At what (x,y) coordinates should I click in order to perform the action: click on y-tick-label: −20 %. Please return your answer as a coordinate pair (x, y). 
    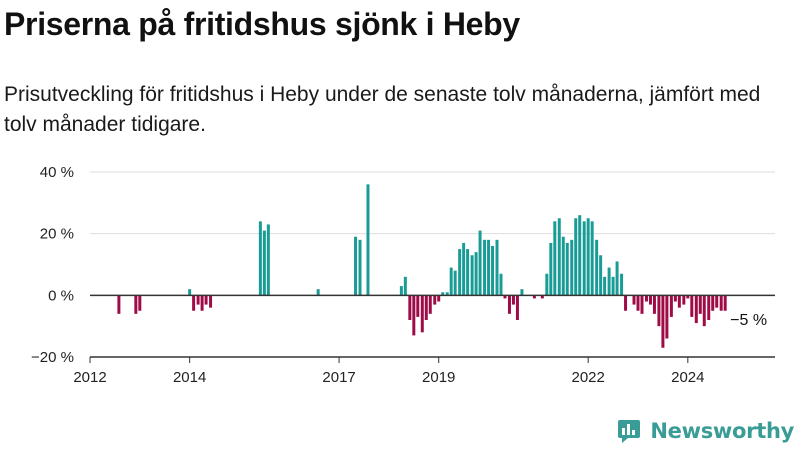
    Looking at the image, I should click on (52, 357).